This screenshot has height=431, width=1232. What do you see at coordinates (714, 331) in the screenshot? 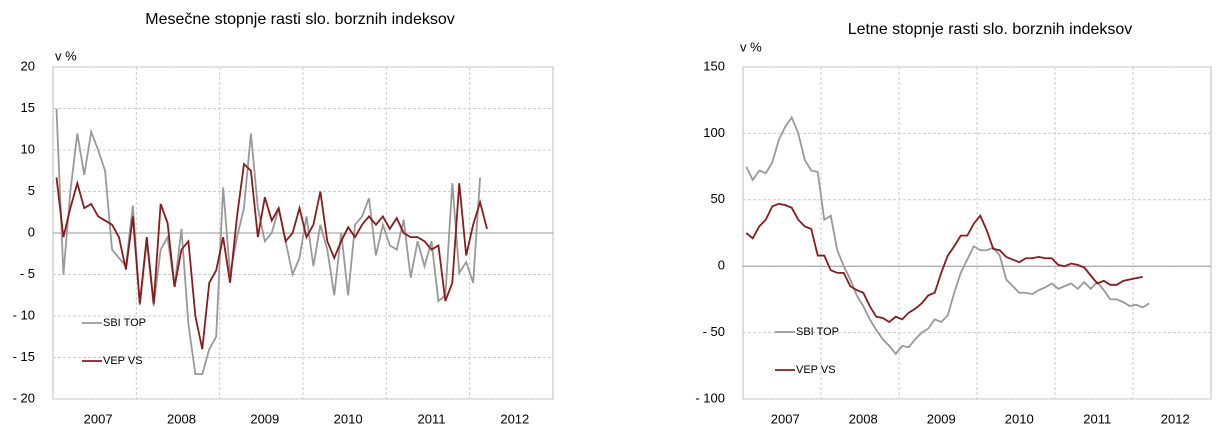
I see `y-tick-label: - 50` at bounding box center [714, 331].